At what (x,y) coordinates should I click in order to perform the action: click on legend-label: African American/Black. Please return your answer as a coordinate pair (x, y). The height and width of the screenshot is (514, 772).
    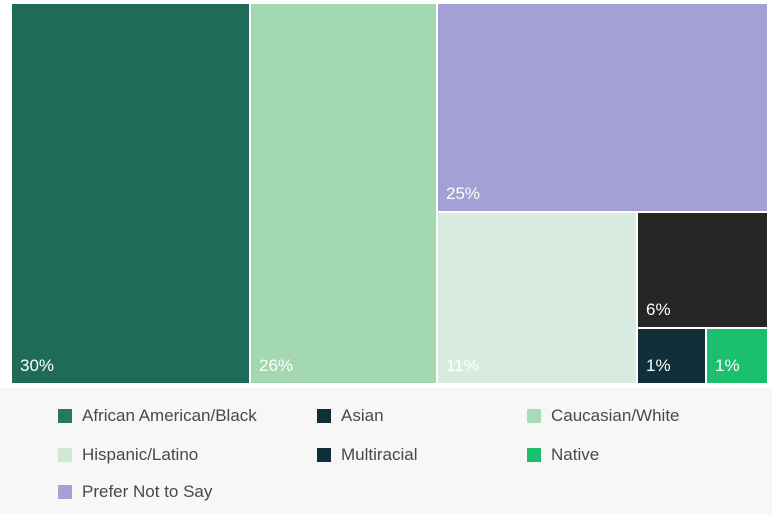
    Looking at the image, I should click on (169, 415).